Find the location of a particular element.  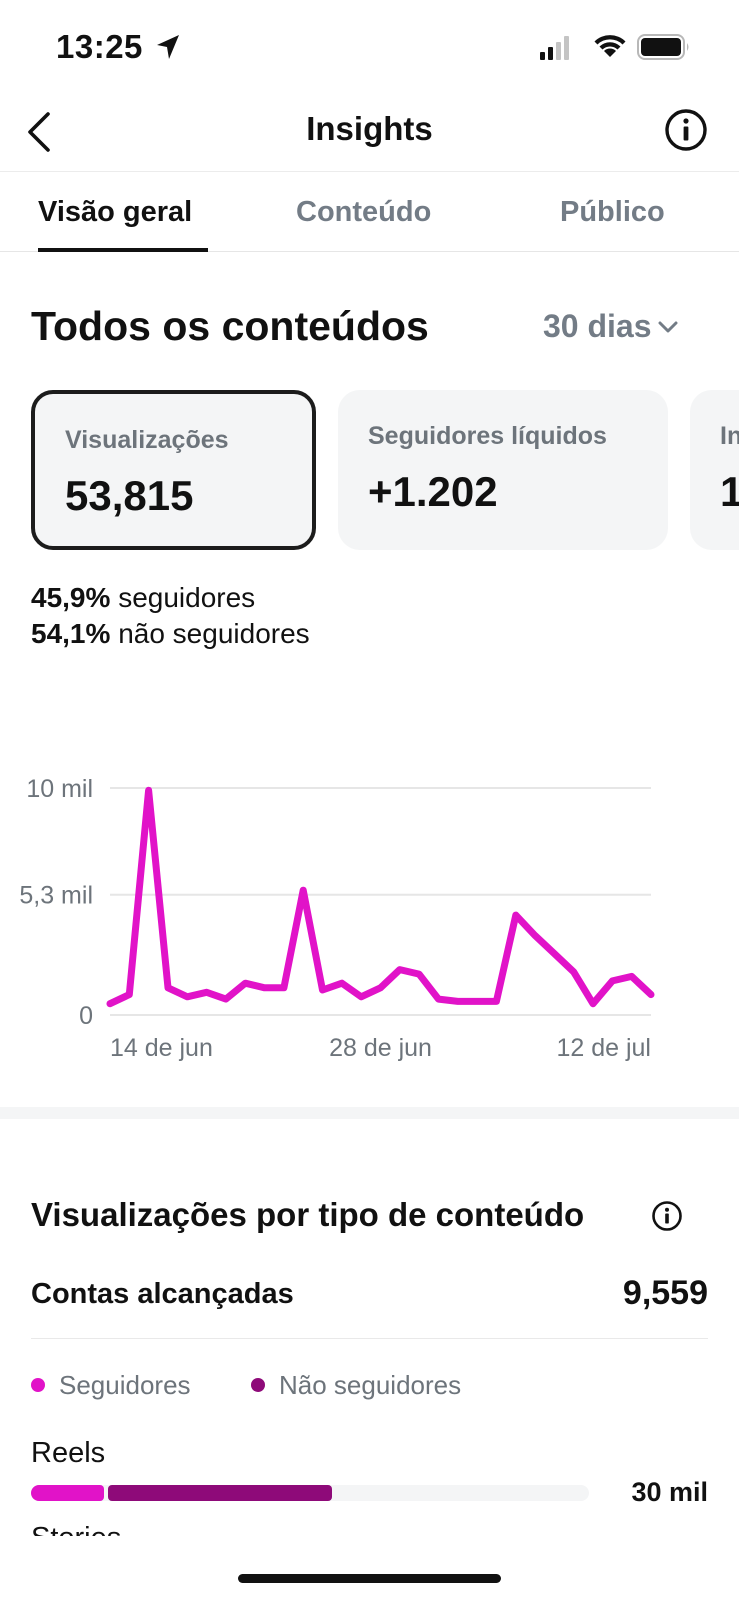

status-bar: 13:25 is located at coordinates (369, 50).